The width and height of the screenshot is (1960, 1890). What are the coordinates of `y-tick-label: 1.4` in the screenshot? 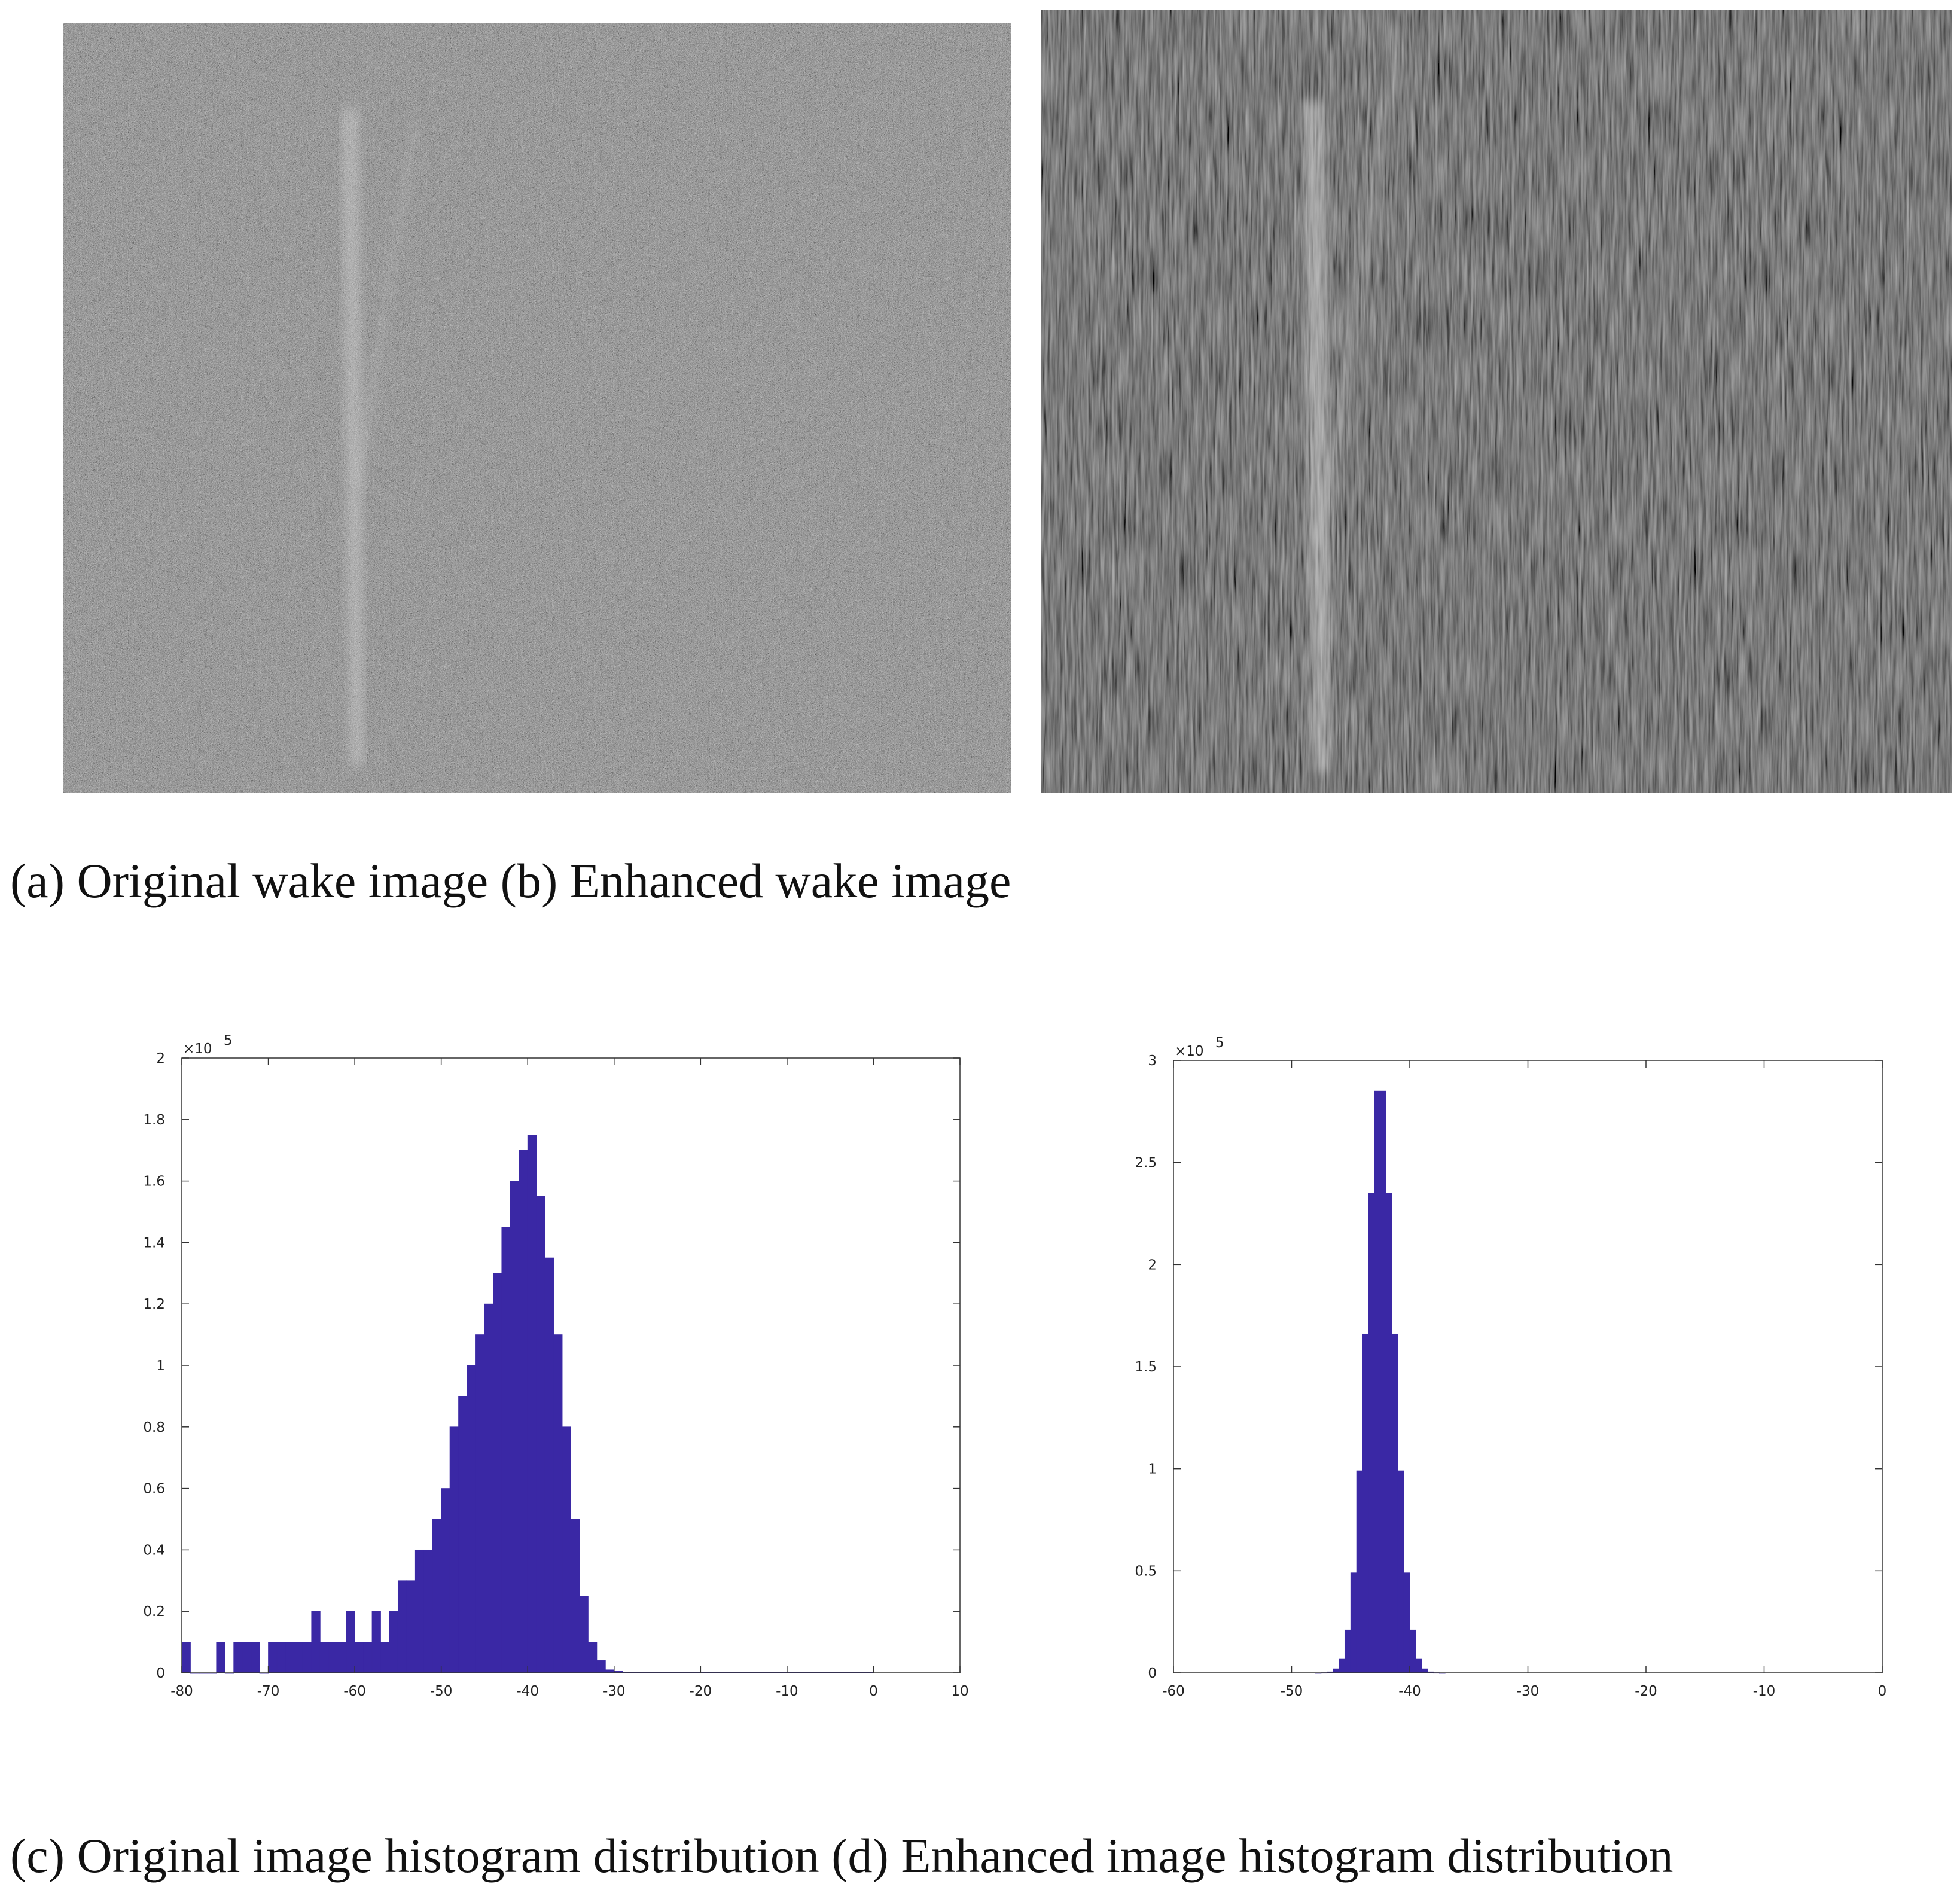 It's located at (154, 1243).